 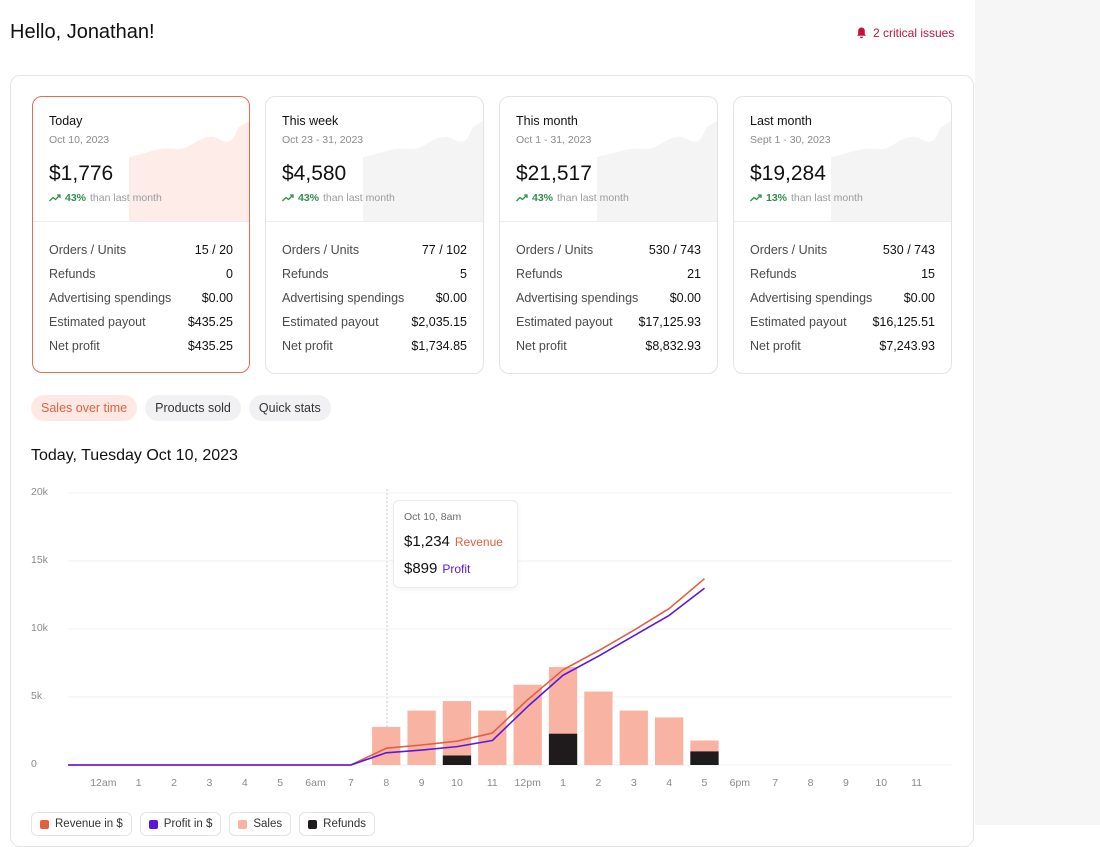 What do you see at coordinates (351, 783) in the screenshot?
I see `x-tick-label: 7` at bounding box center [351, 783].